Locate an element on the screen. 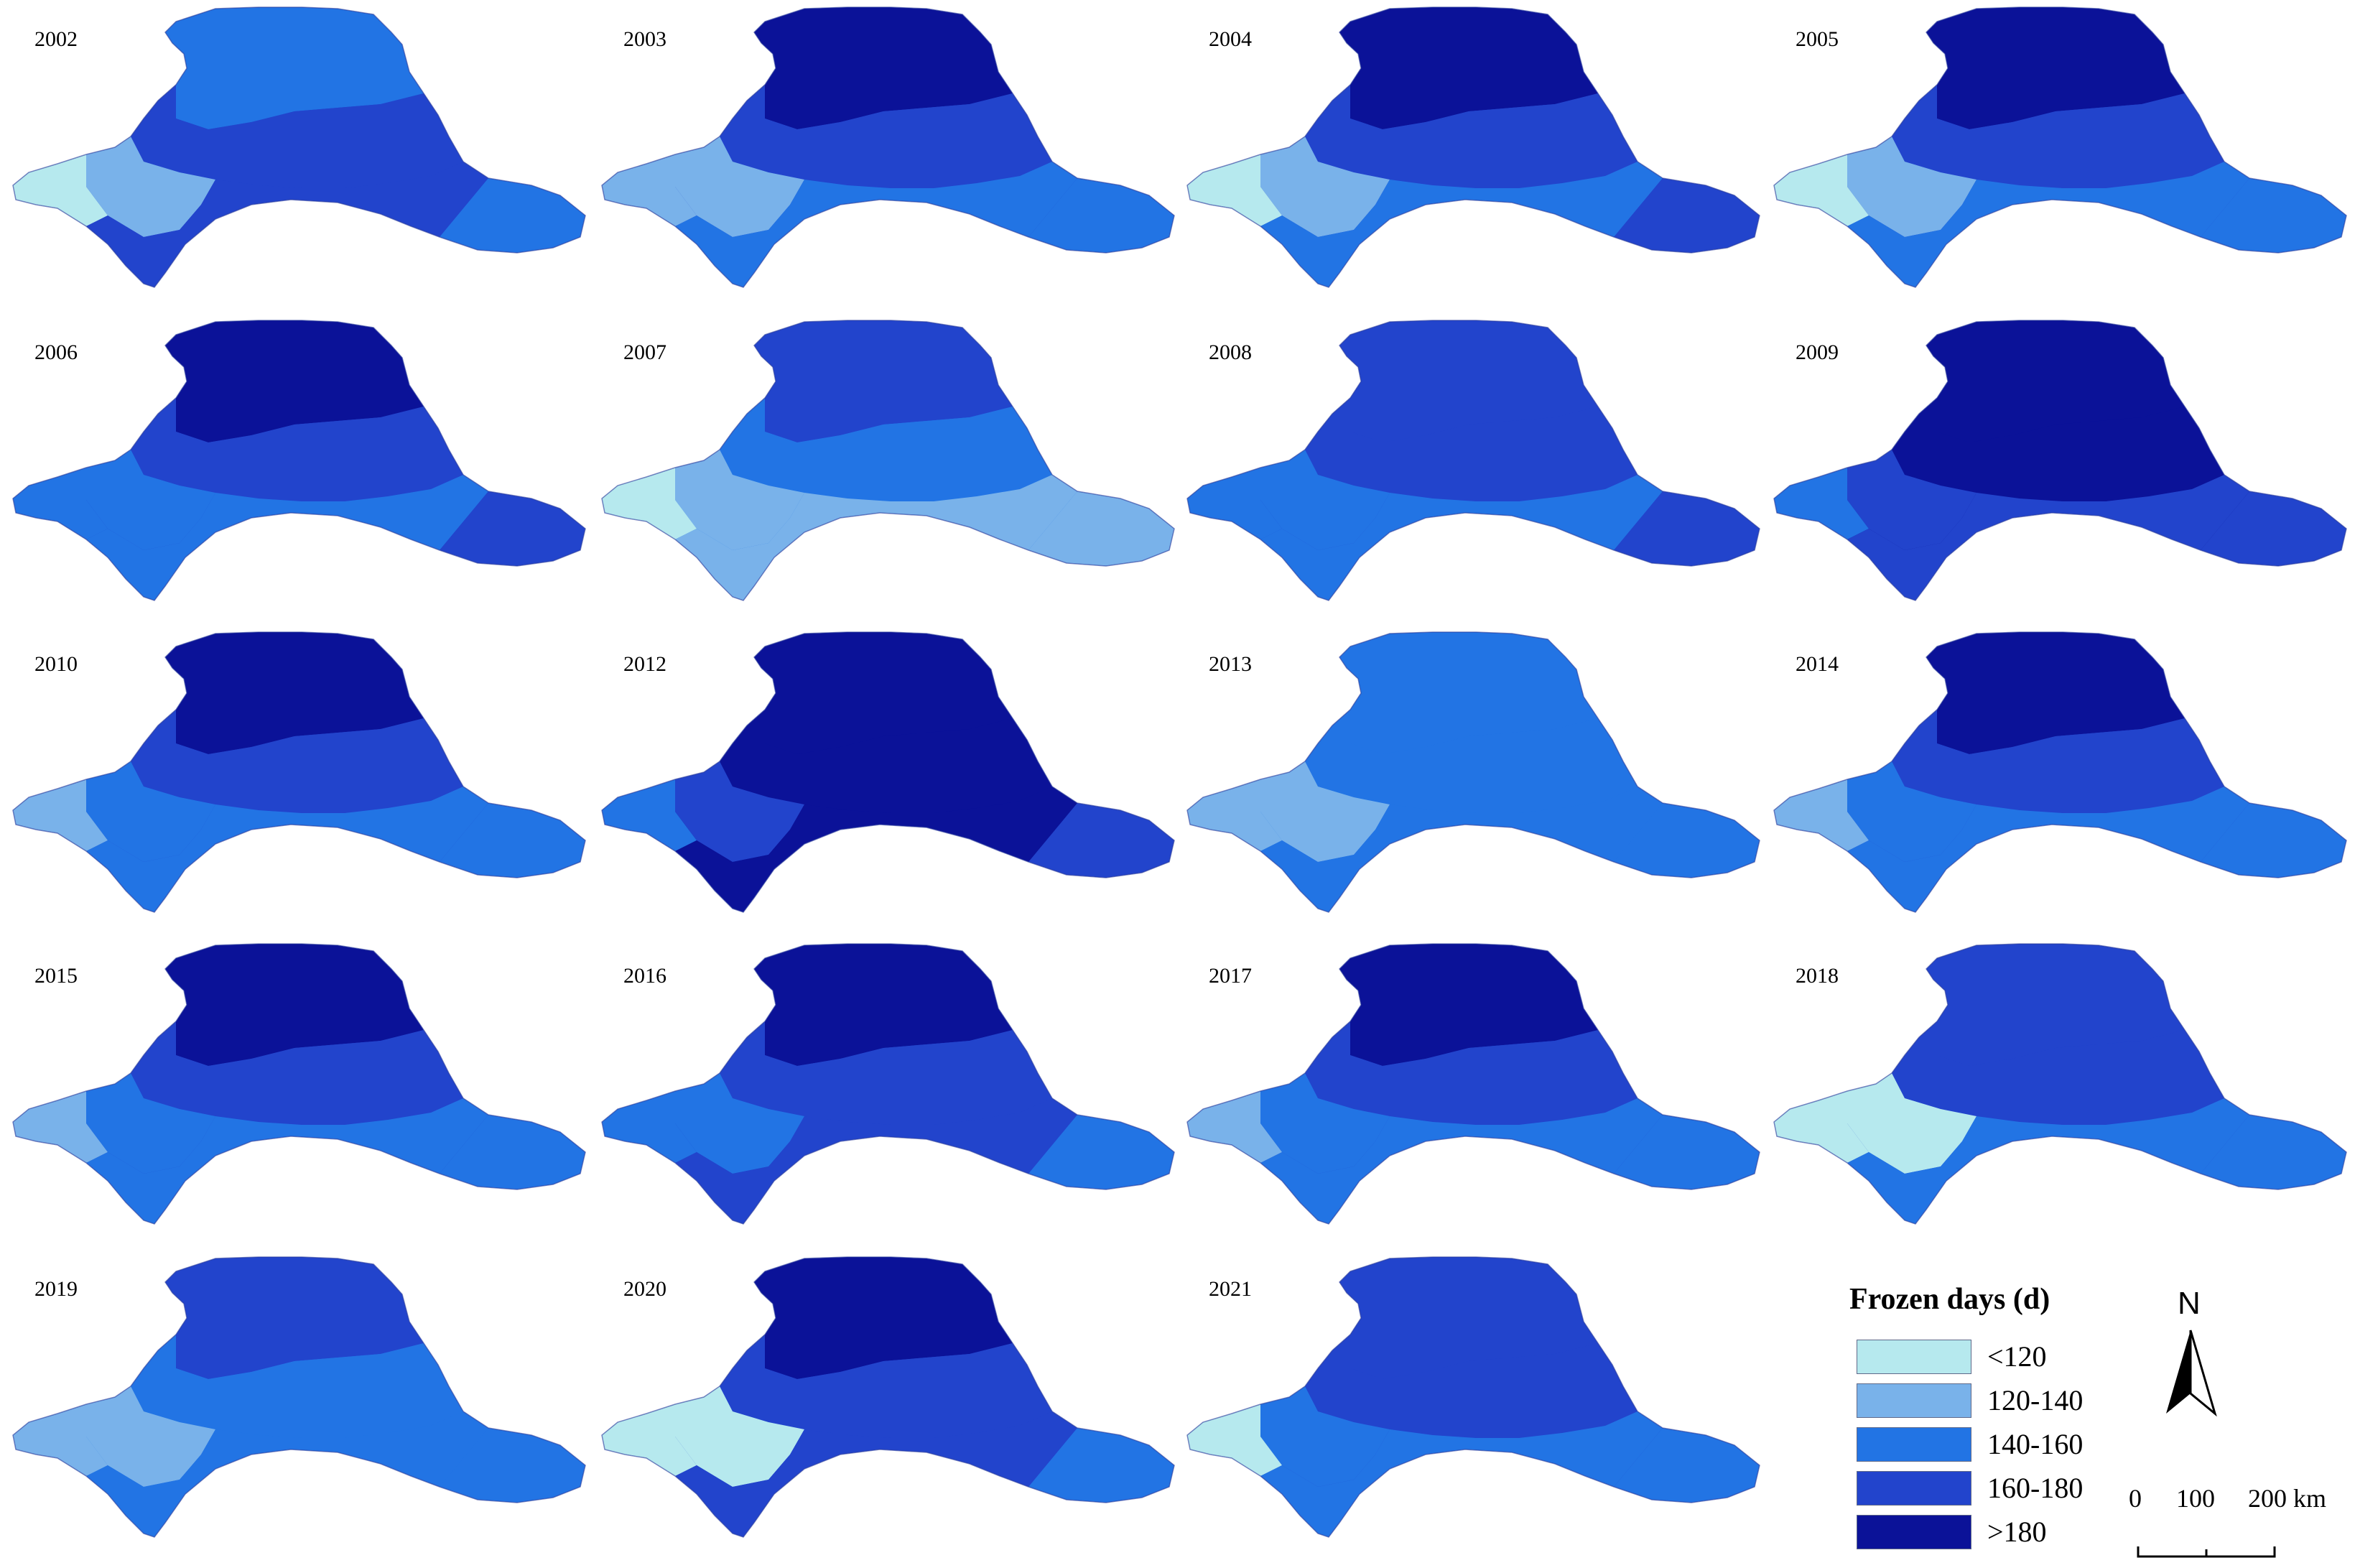  frozen-days-map-2021 is located at coordinates (1473, 1397).